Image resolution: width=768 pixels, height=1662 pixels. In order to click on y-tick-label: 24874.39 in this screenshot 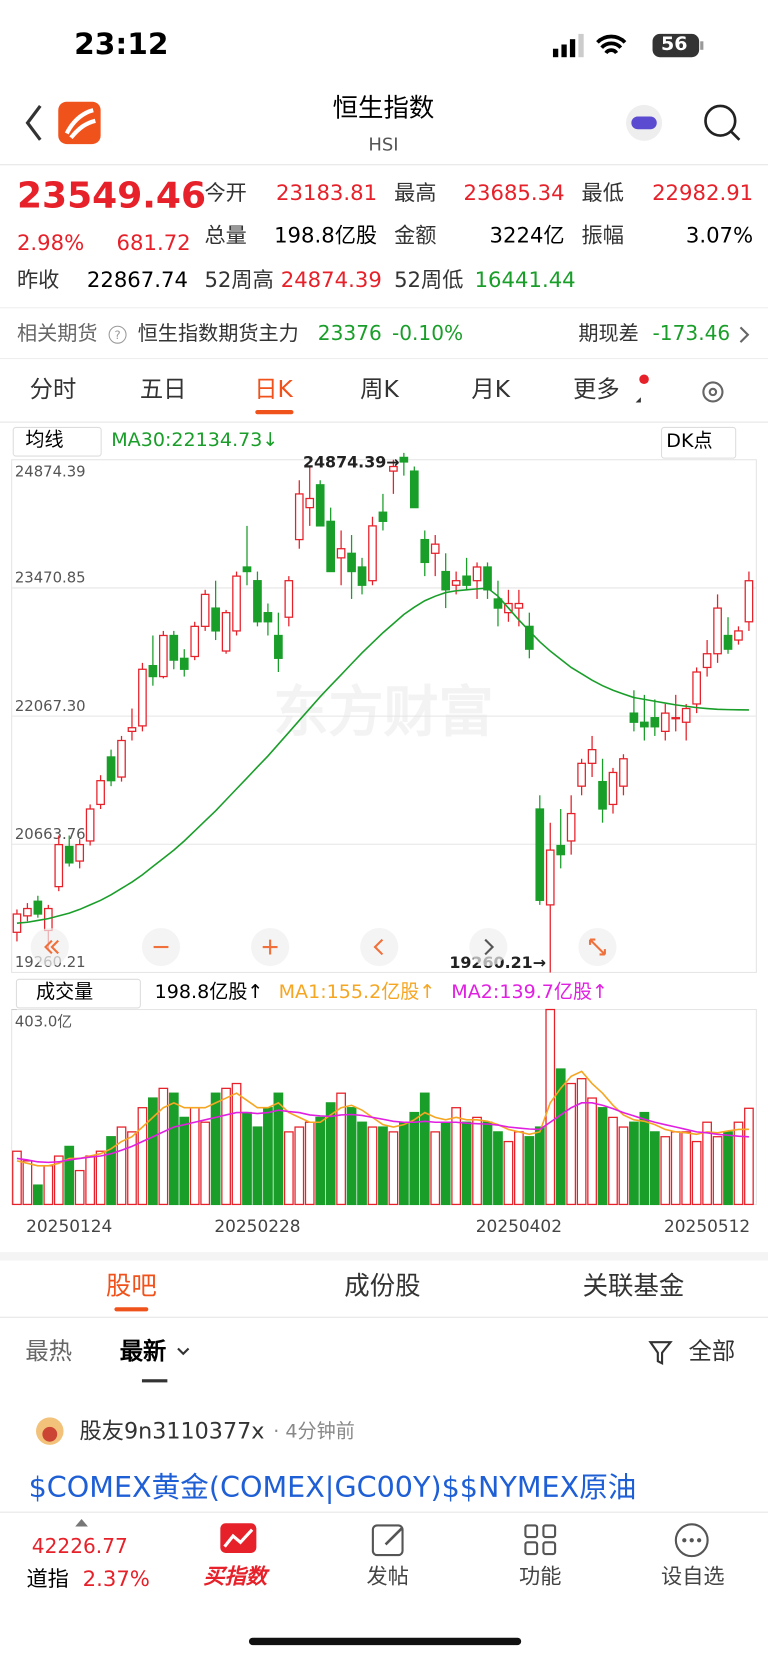, I will do `click(50, 472)`.